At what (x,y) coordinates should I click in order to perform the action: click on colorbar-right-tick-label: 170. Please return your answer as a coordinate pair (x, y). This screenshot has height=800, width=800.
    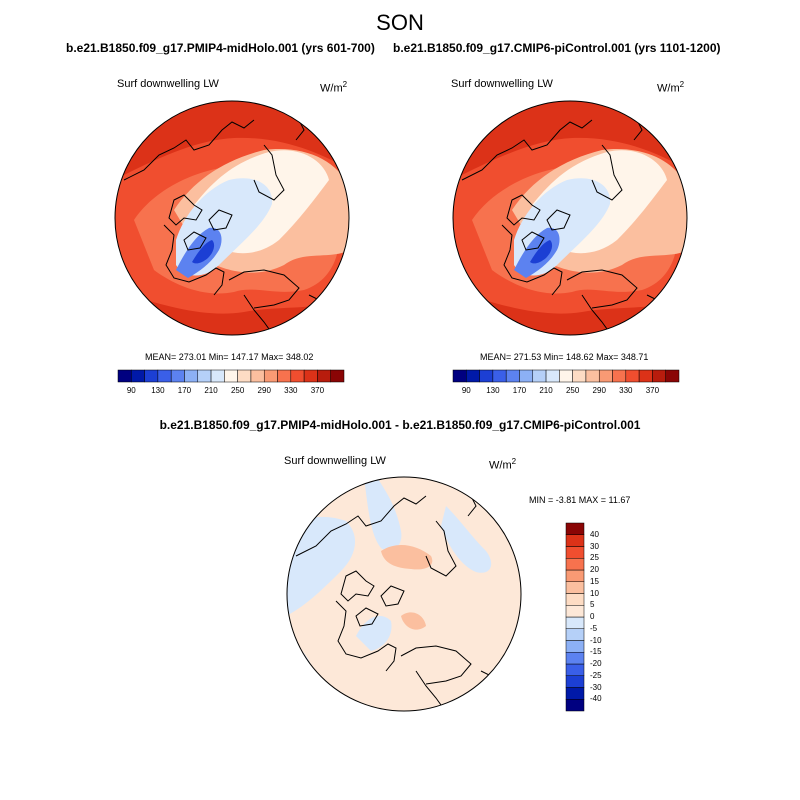
    Looking at the image, I should click on (519, 390).